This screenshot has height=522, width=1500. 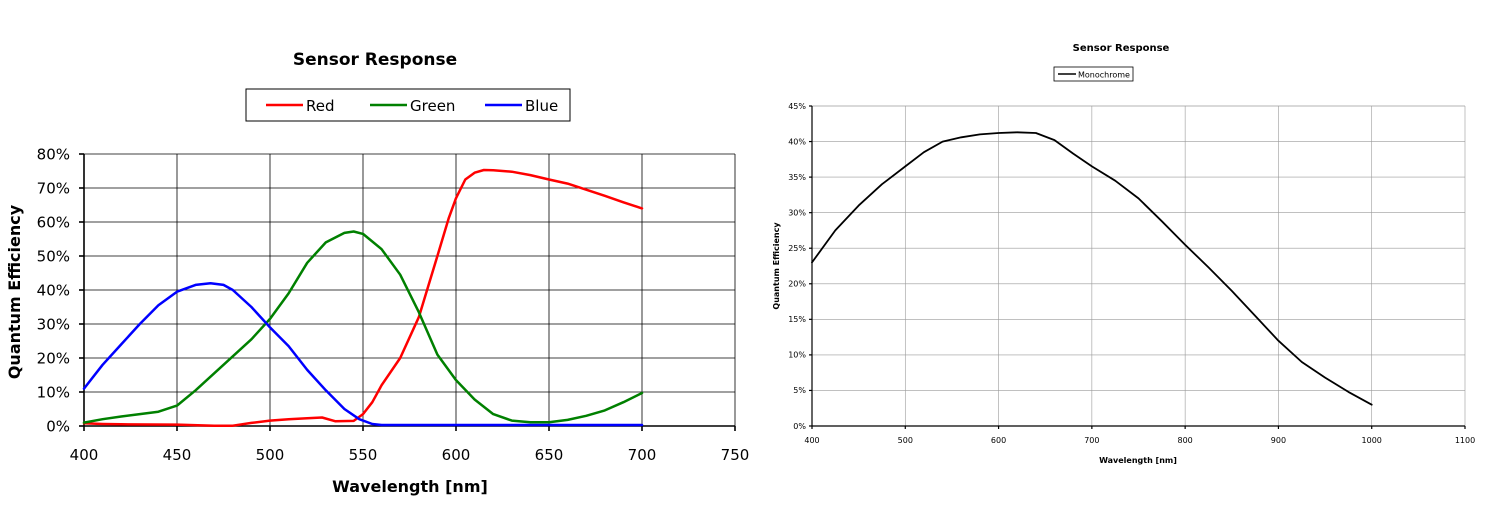 I want to click on right-x-tick-label: 400, so click(x=811, y=440).